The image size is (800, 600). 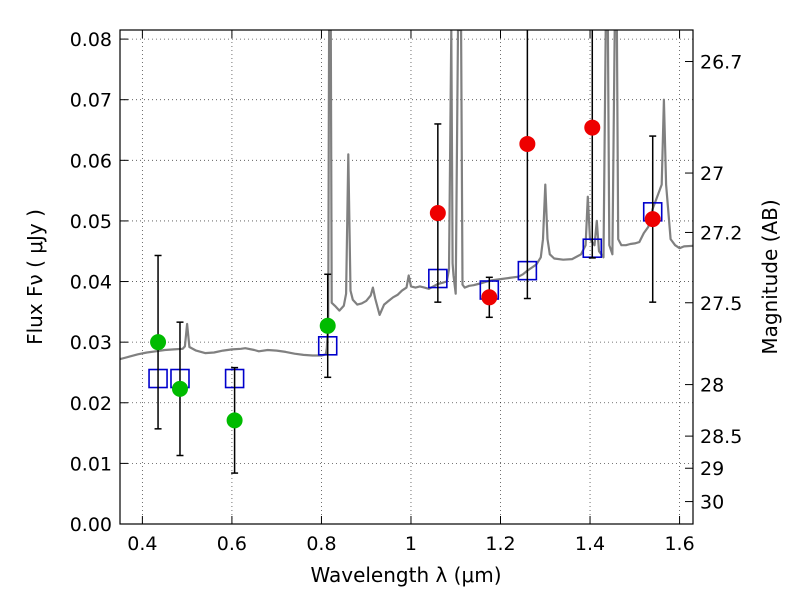 I want to click on x-tick-label: 0.8, so click(x=321, y=544).